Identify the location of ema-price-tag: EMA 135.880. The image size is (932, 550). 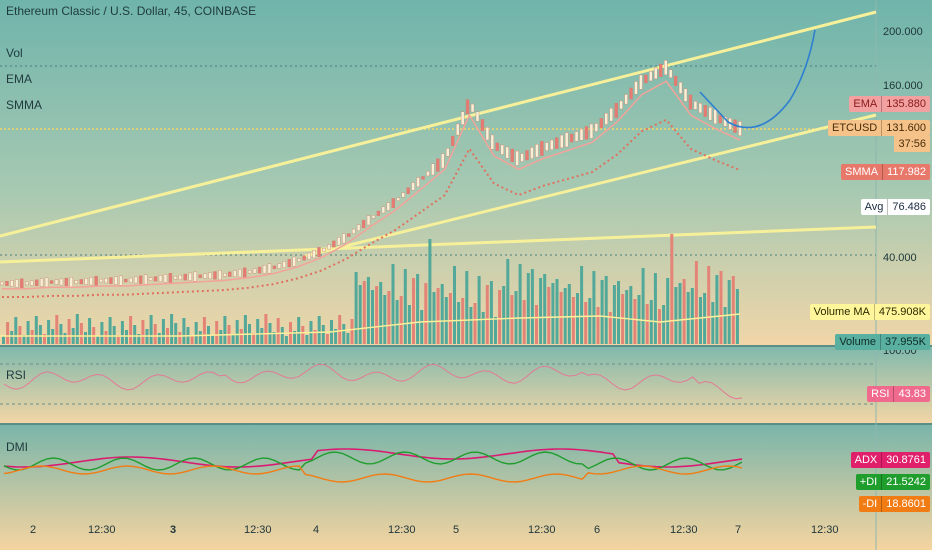
(889, 104).